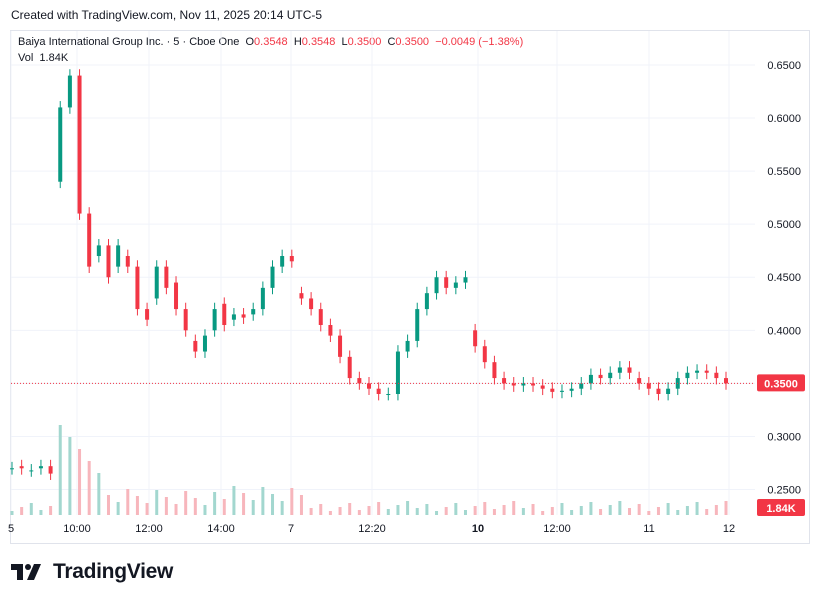  I want to click on price-tick-label: 0.5000, so click(784, 225).